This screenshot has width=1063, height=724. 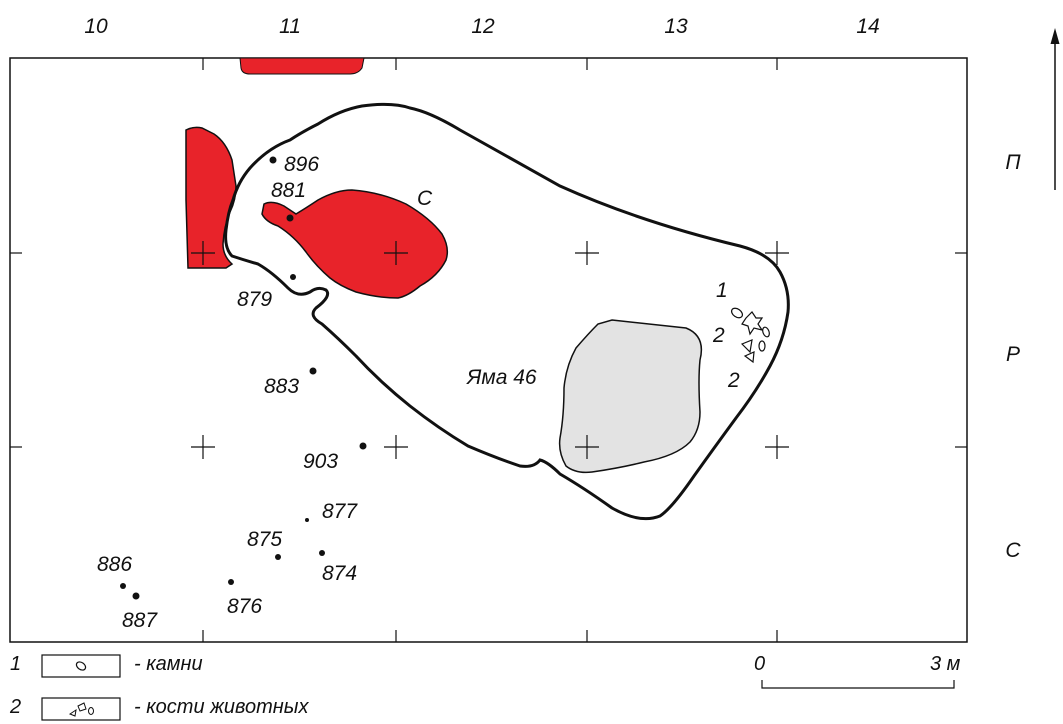 I want to click on marker-label-1: 1, so click(x=722, y=290).